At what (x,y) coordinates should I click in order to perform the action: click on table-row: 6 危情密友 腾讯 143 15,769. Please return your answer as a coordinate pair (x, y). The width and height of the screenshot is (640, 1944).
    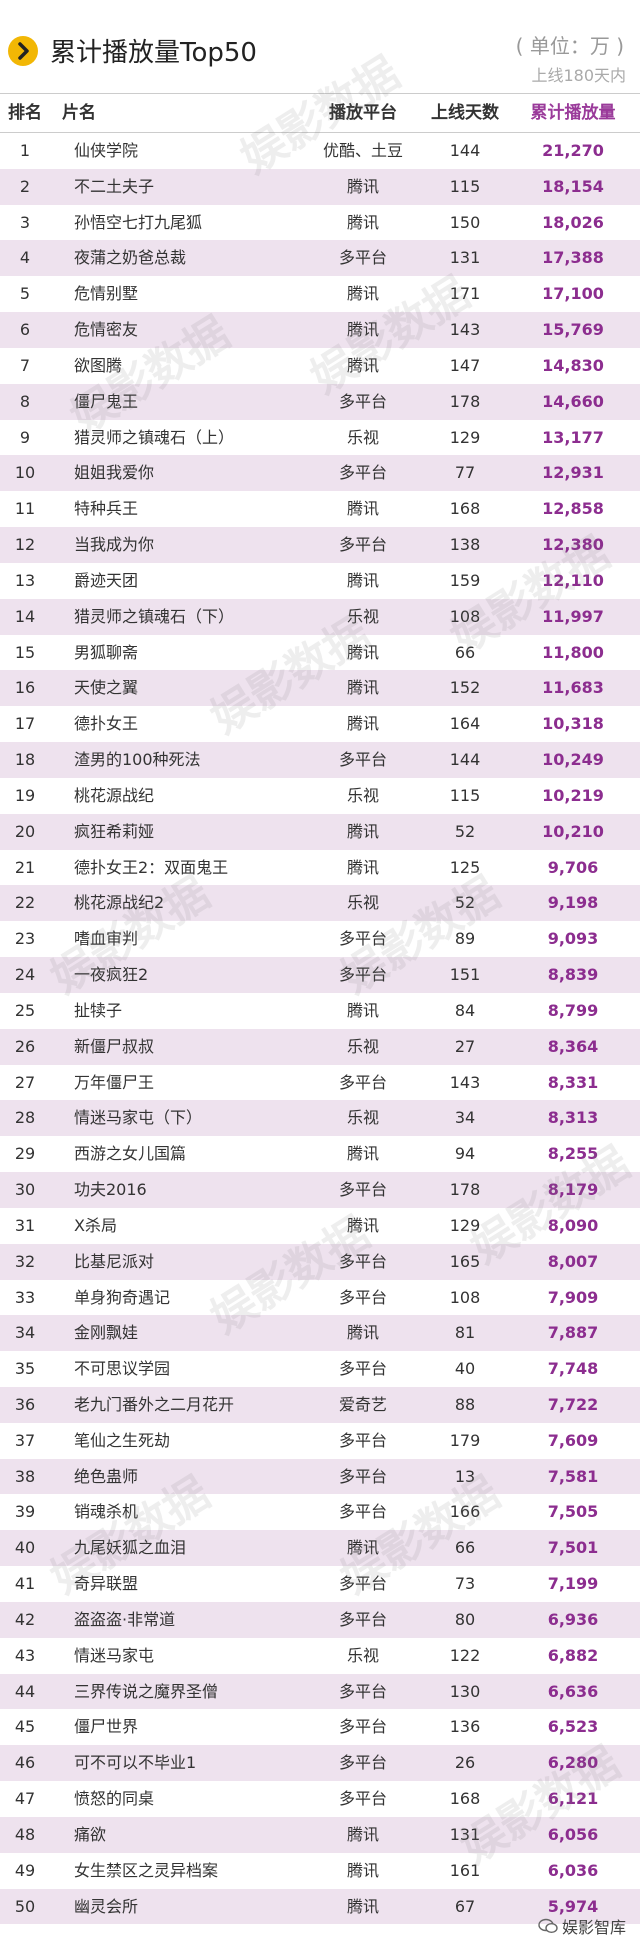
    Looking at the image, I should click on (320, 330).